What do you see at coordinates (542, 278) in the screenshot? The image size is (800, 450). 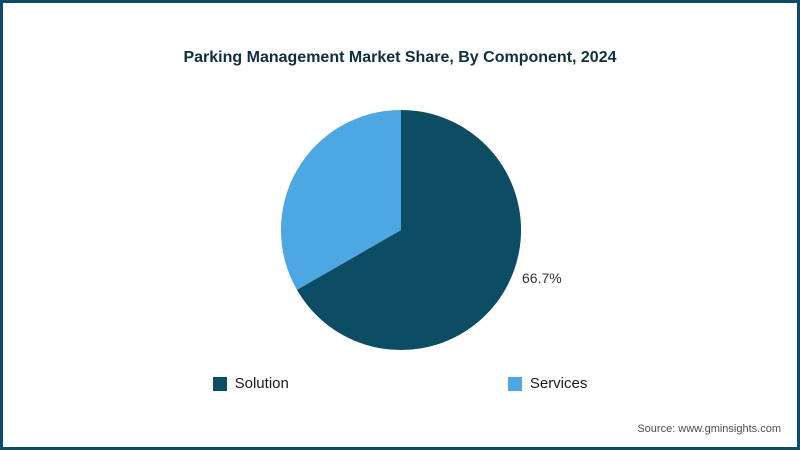 I see `pie-value-label: 66.7%` at bounding box center [542, 278].